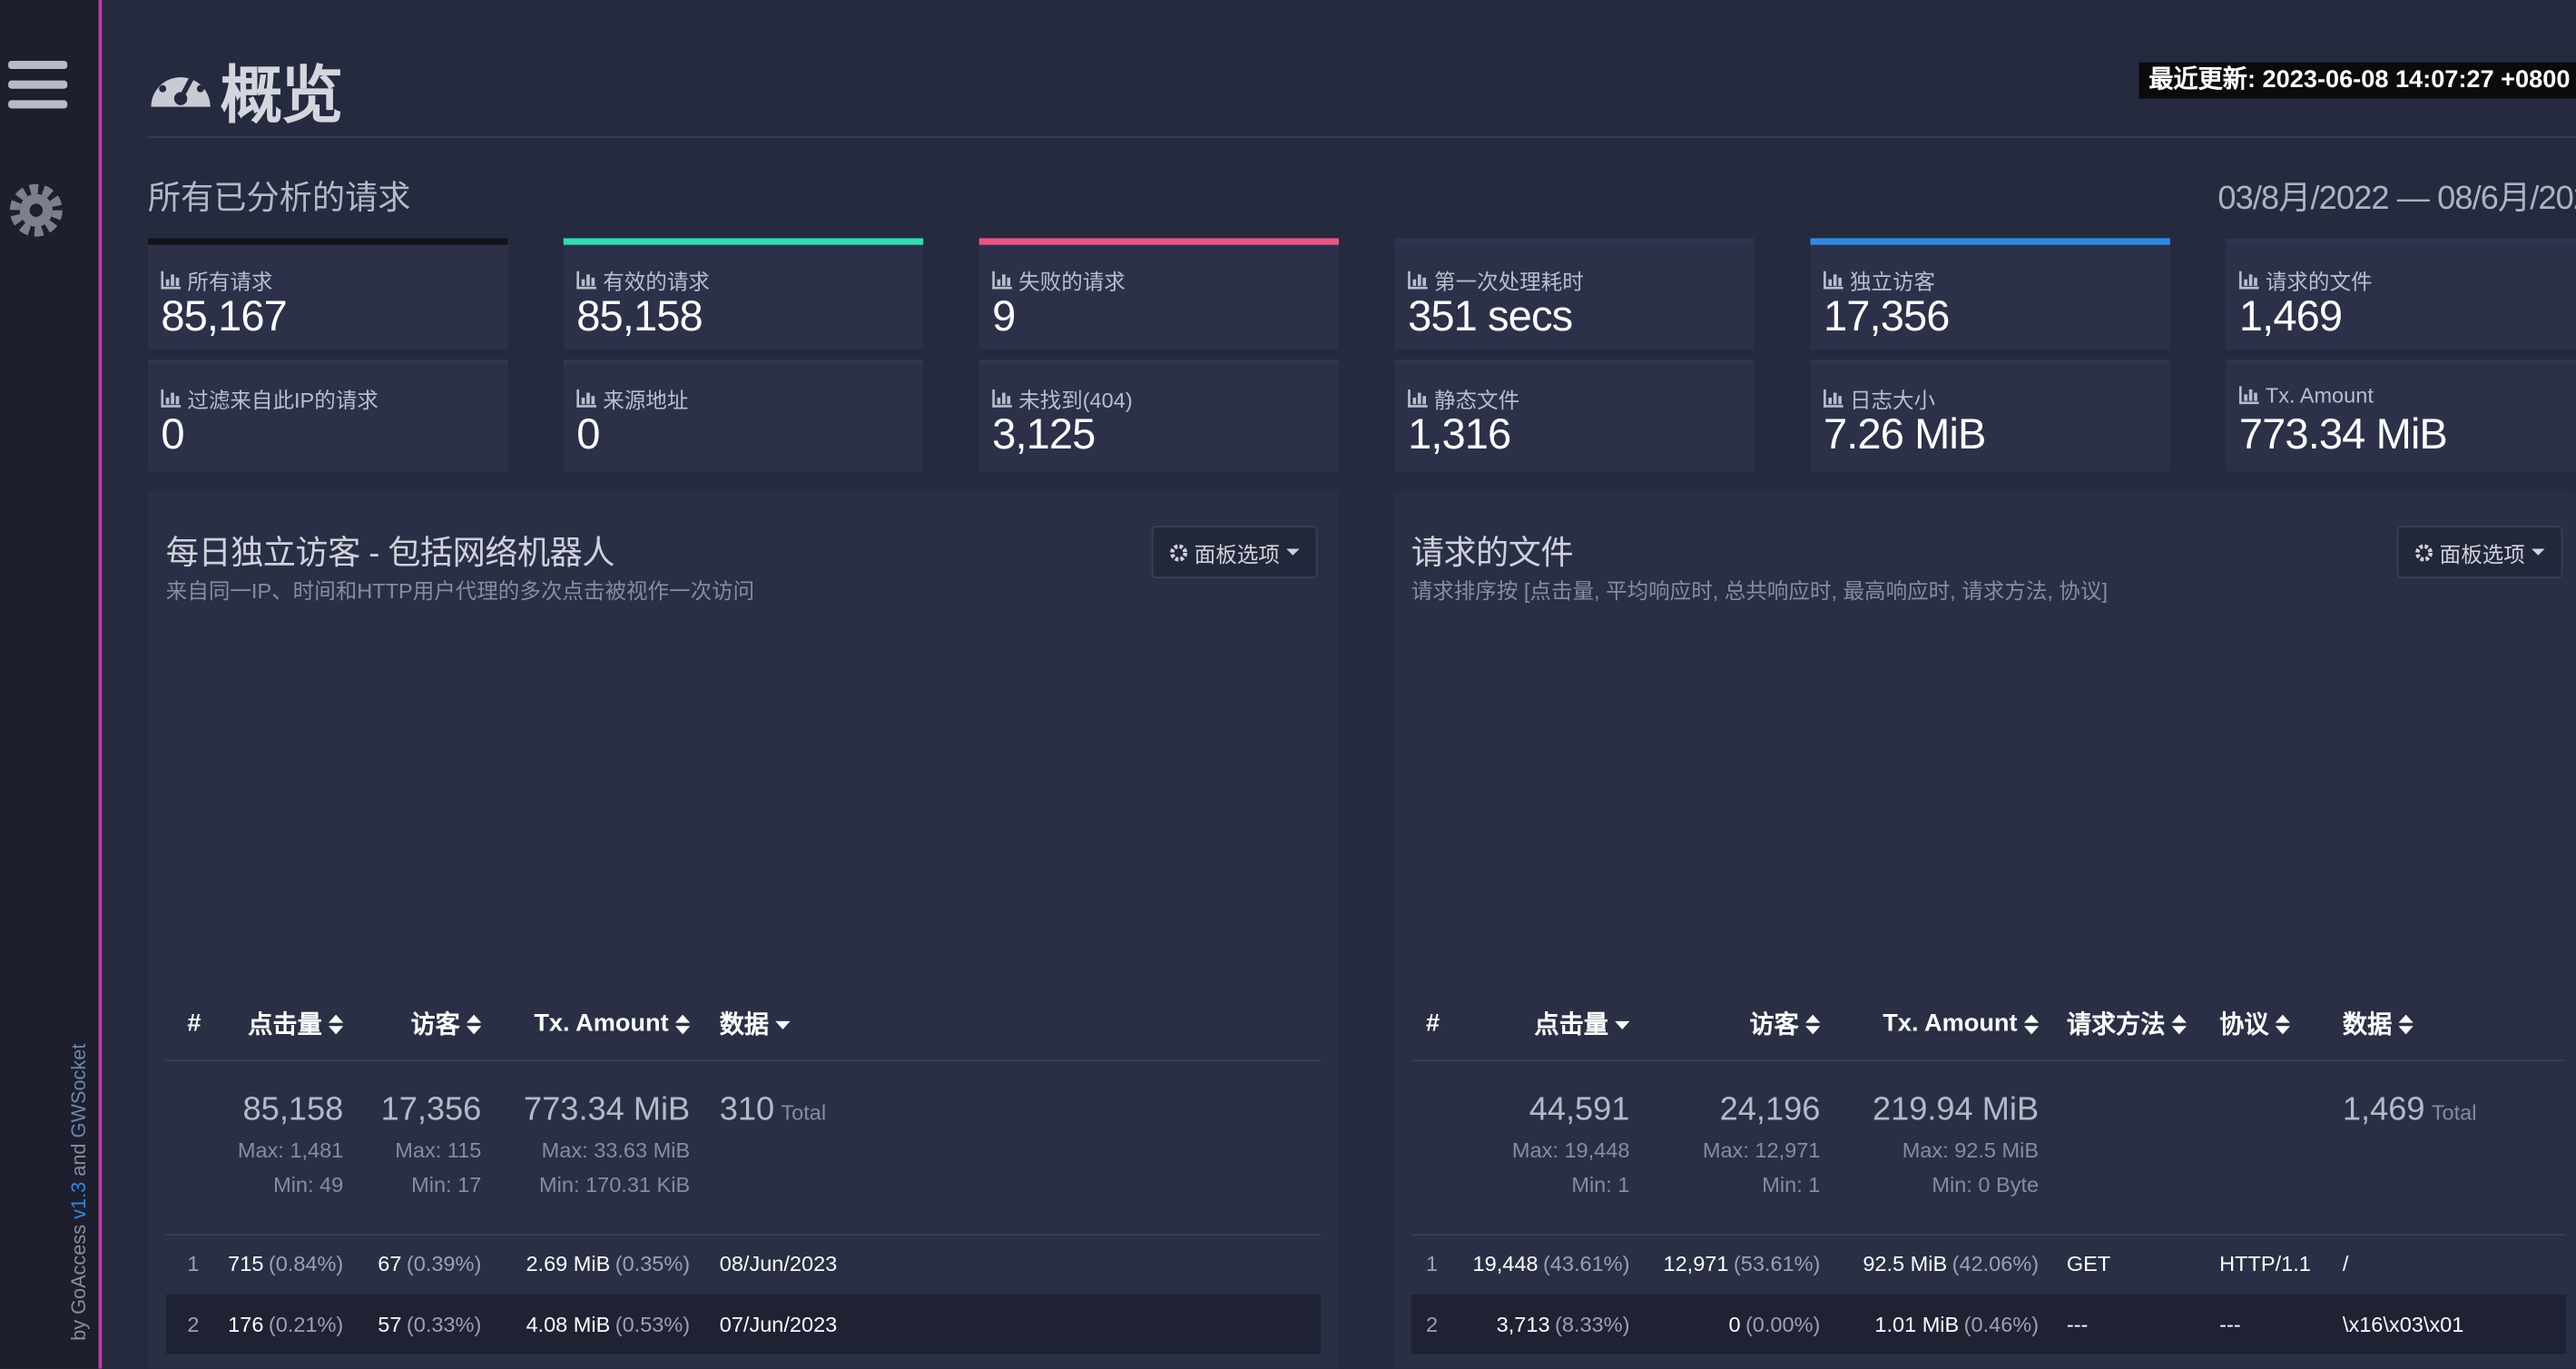  I want to click on summary-max: Max: 92.5 MiB, so click(1971, 1150).